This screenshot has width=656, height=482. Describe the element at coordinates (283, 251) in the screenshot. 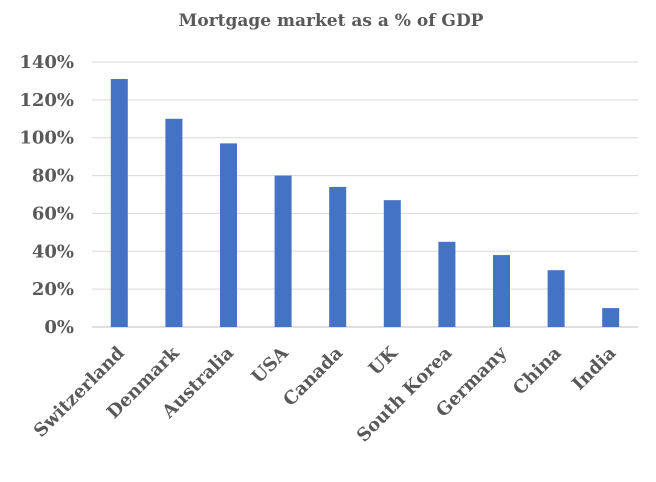

I see `bar-usa` at that location.